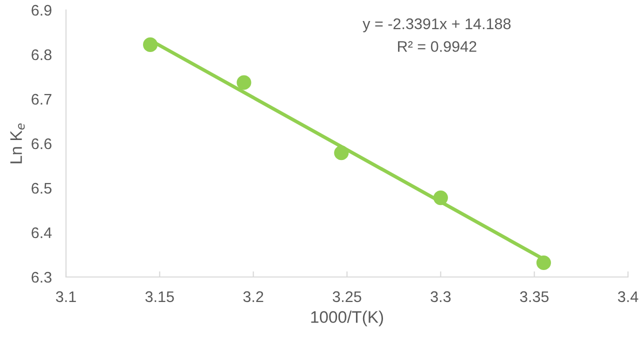 The image size is (639, 345). Describe the element at coordinates (159, 296) in the screenshot. I see `x-tick-label: 3.15` at that location.